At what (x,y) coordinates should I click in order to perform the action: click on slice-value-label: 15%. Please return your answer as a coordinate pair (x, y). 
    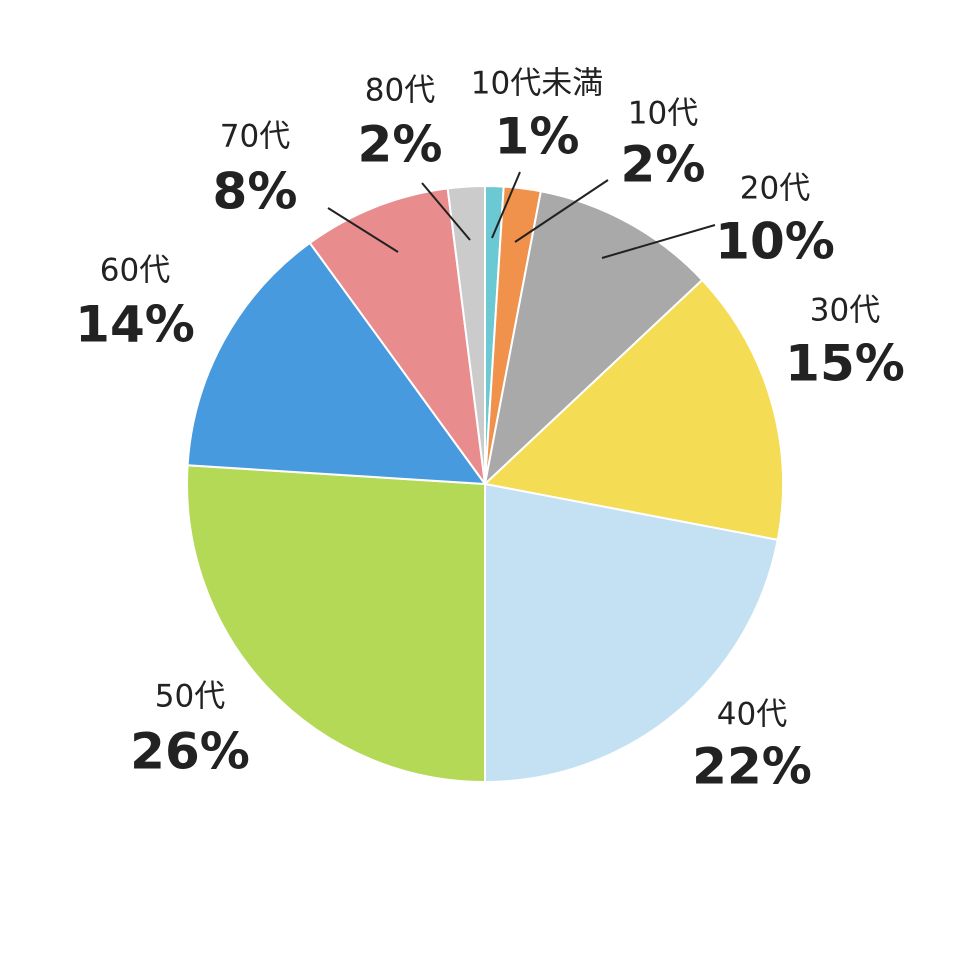
    Looking at the image, I should click on (845, 364).